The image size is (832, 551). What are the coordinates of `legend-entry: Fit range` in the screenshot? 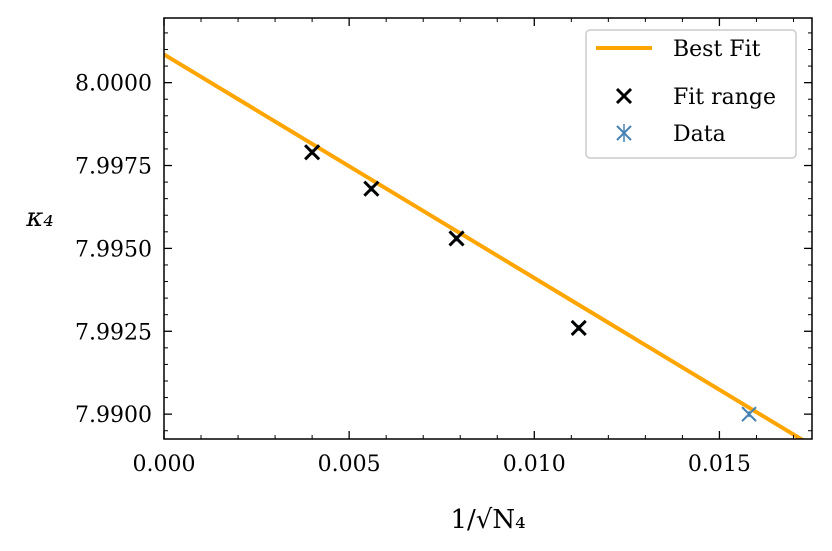 It's located at (695, 97).